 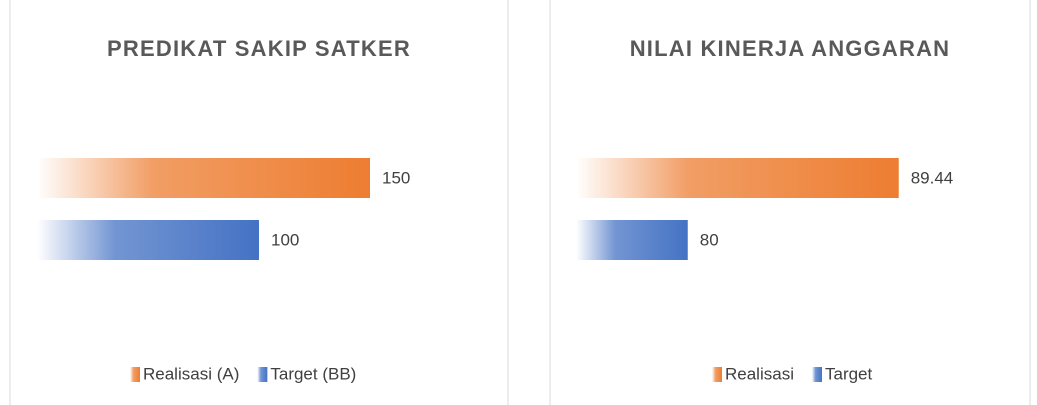 I want to click on chart-title: PREDIKAT SAKIP SATKER, so click(x=259, y=48).